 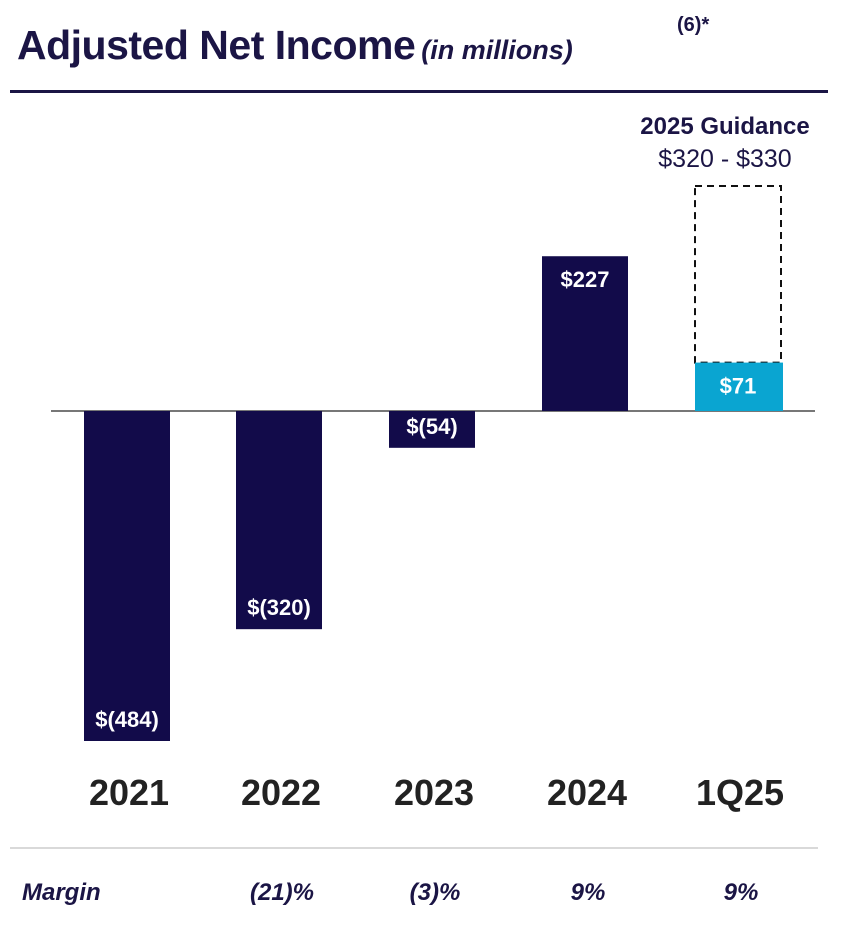 What do you see at coordinates (587, 792) in the screenshot?
I see `category-label-2024: 2024` at bounding box center [587, 792].